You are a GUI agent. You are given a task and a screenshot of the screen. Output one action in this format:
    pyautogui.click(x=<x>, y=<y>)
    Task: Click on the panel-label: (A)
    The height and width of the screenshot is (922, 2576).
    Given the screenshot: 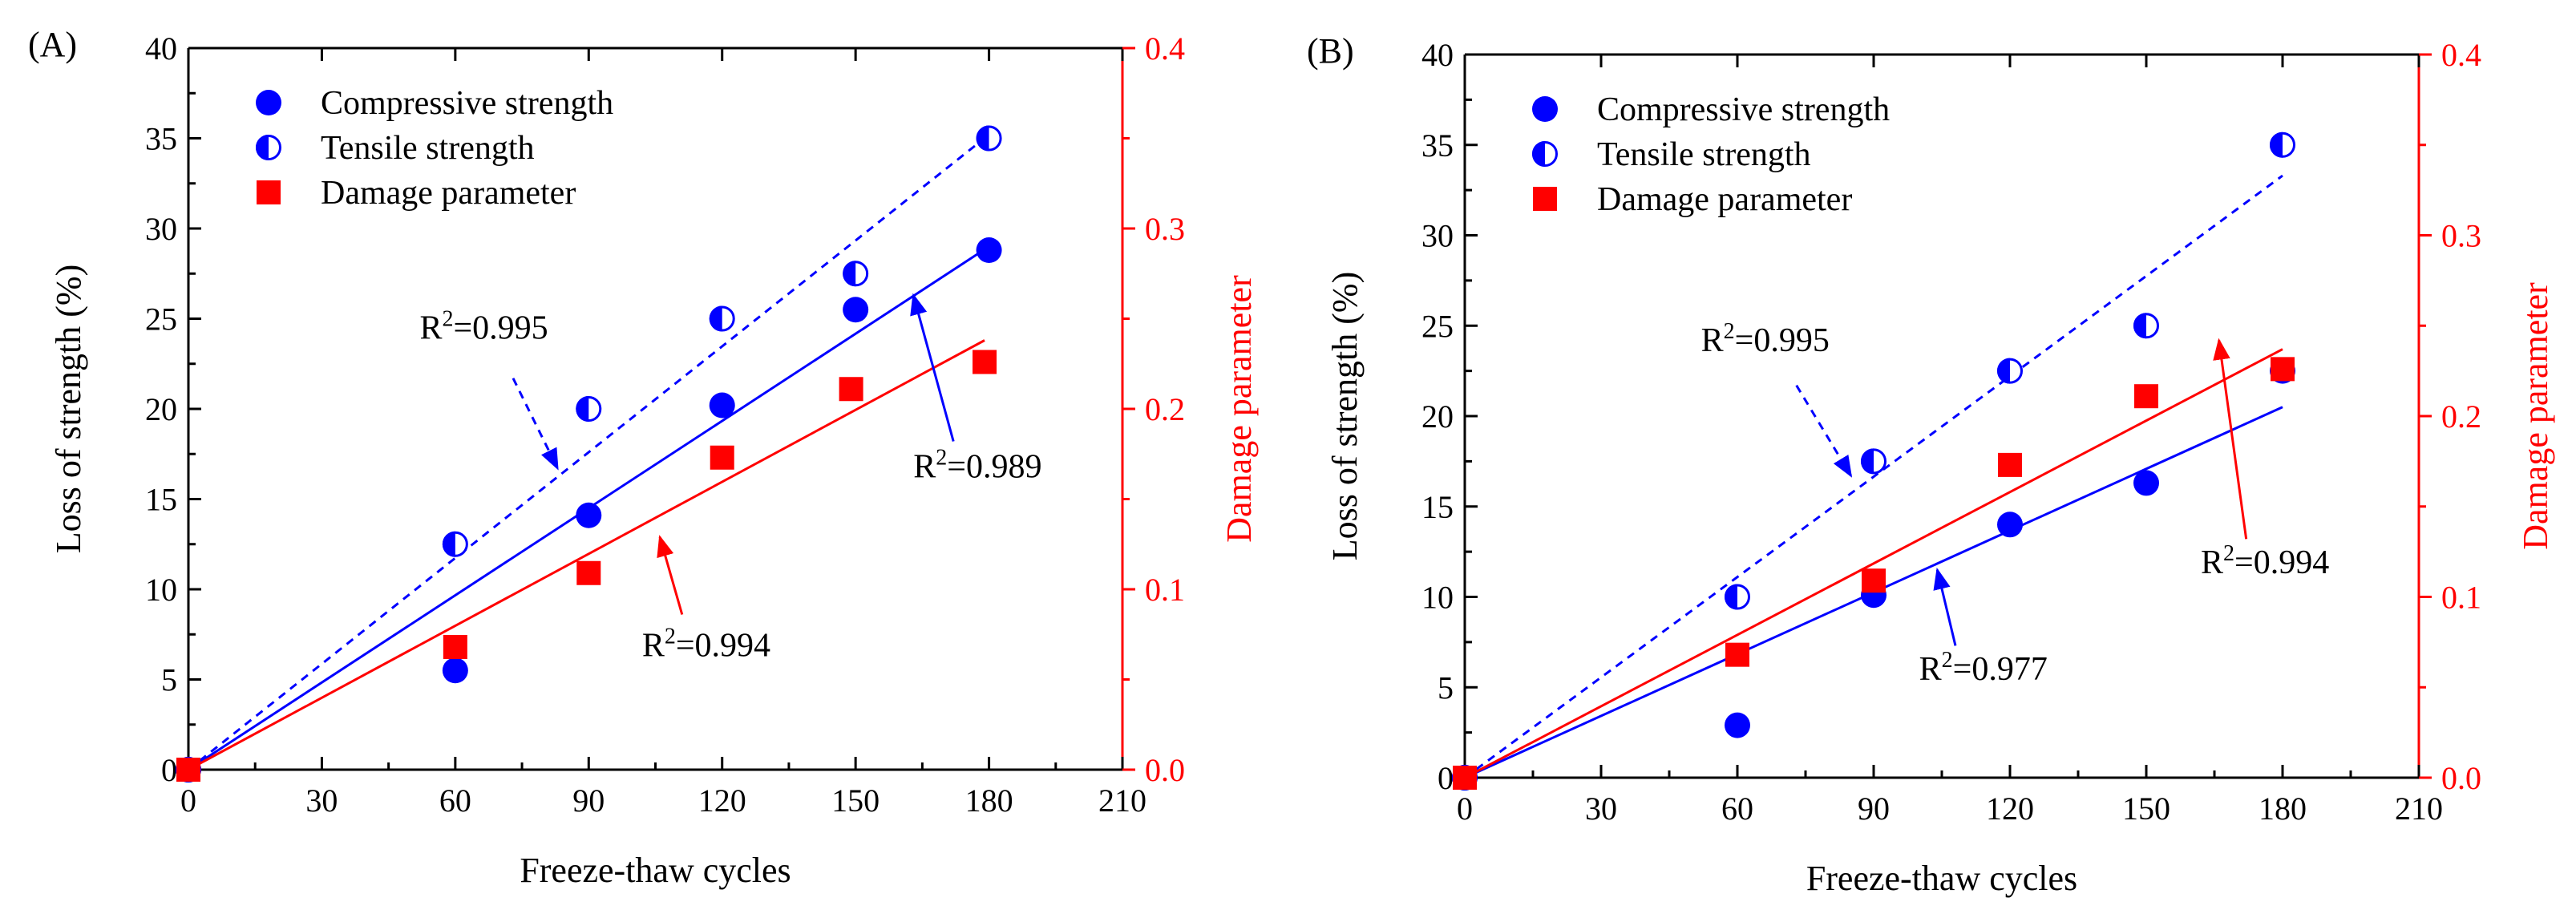 What is the action you would take?
    pyautogui.click(x=52, y=44)
    